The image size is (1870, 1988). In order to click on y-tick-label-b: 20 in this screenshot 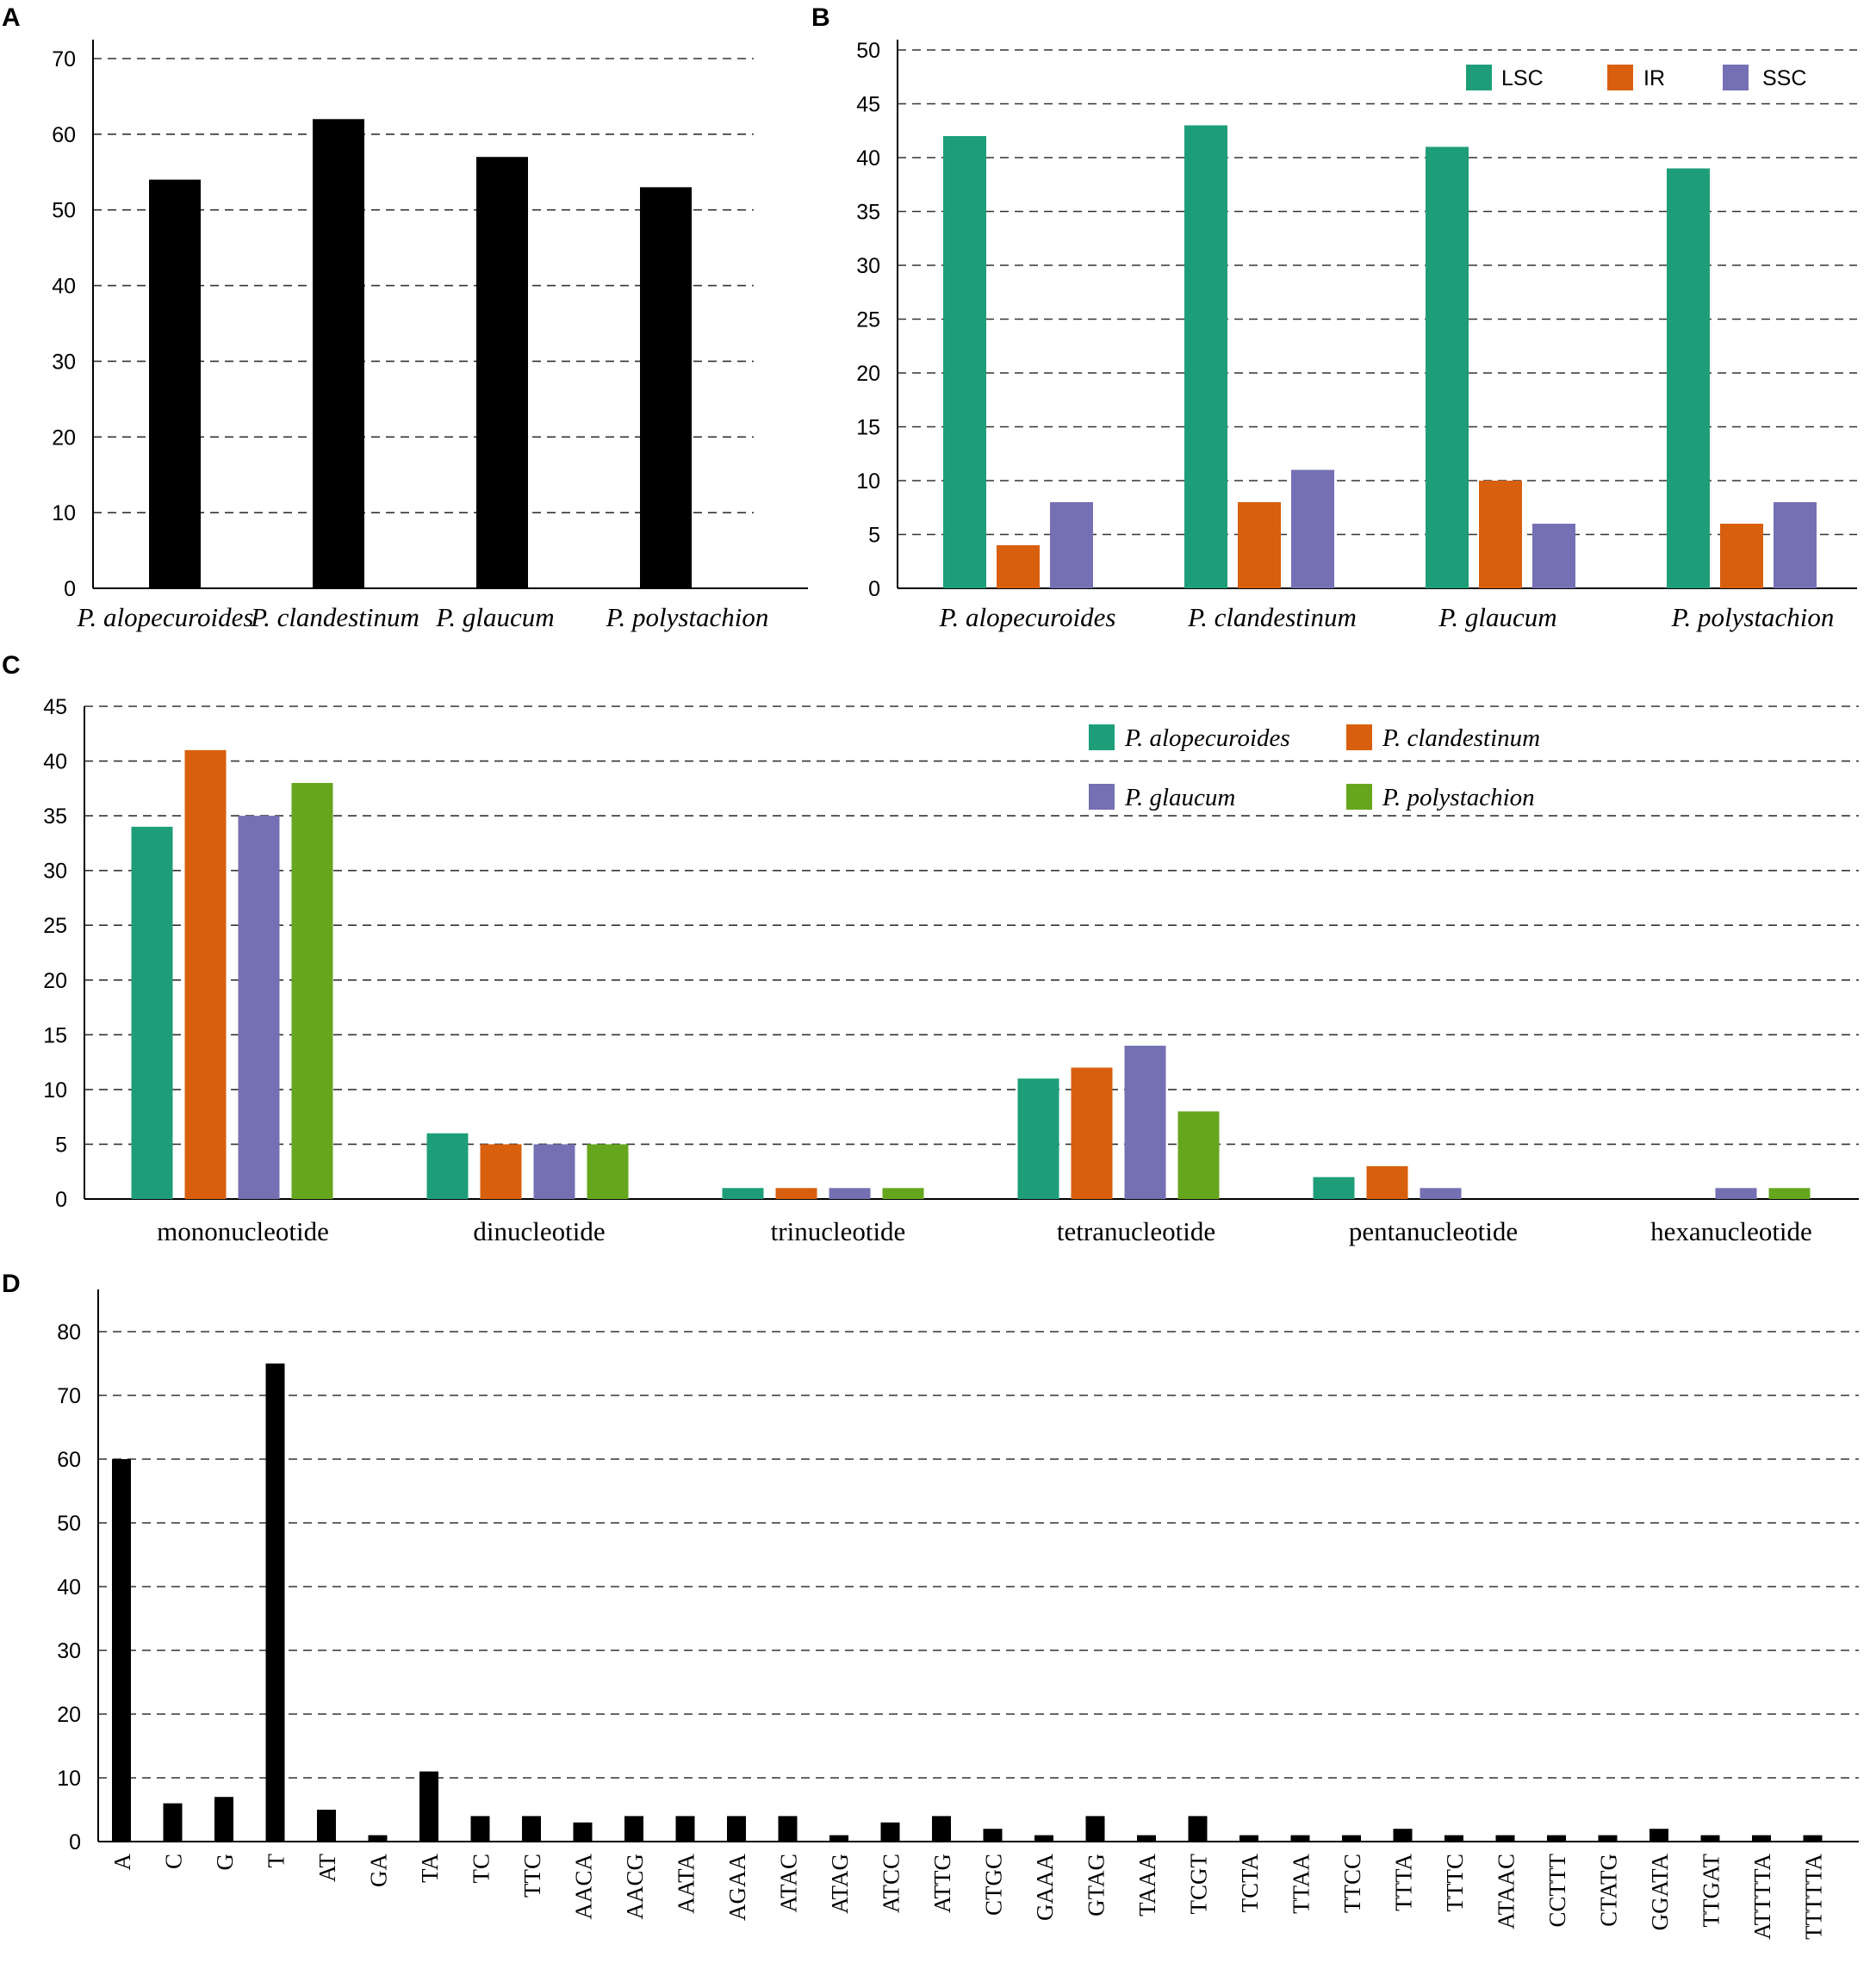, I will do `click(868, 374)`.